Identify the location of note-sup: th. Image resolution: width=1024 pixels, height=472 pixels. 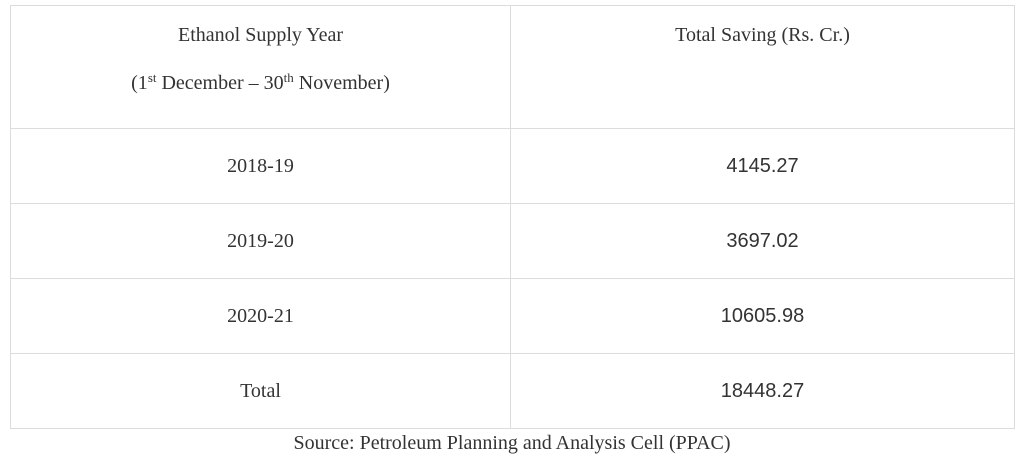
(288, 77).